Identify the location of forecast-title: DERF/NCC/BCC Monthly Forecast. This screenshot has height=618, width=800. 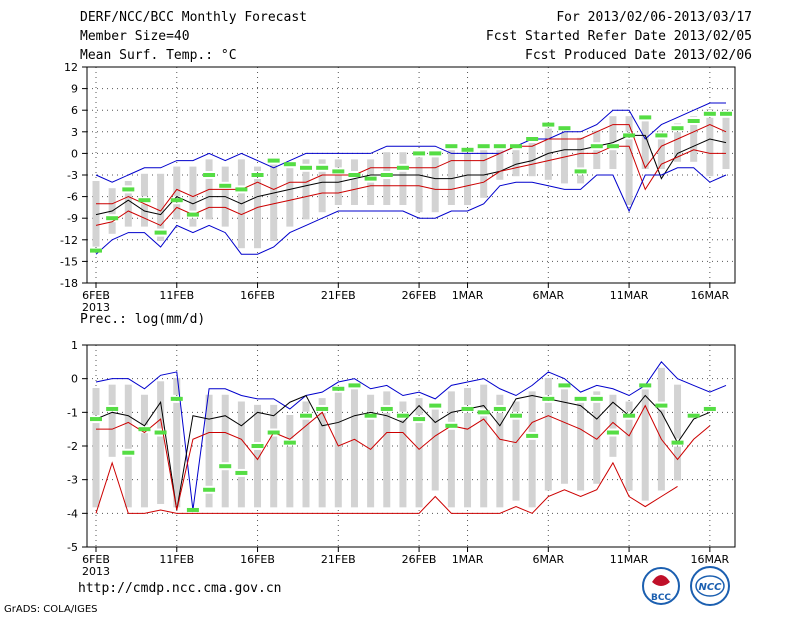
(193, 17).